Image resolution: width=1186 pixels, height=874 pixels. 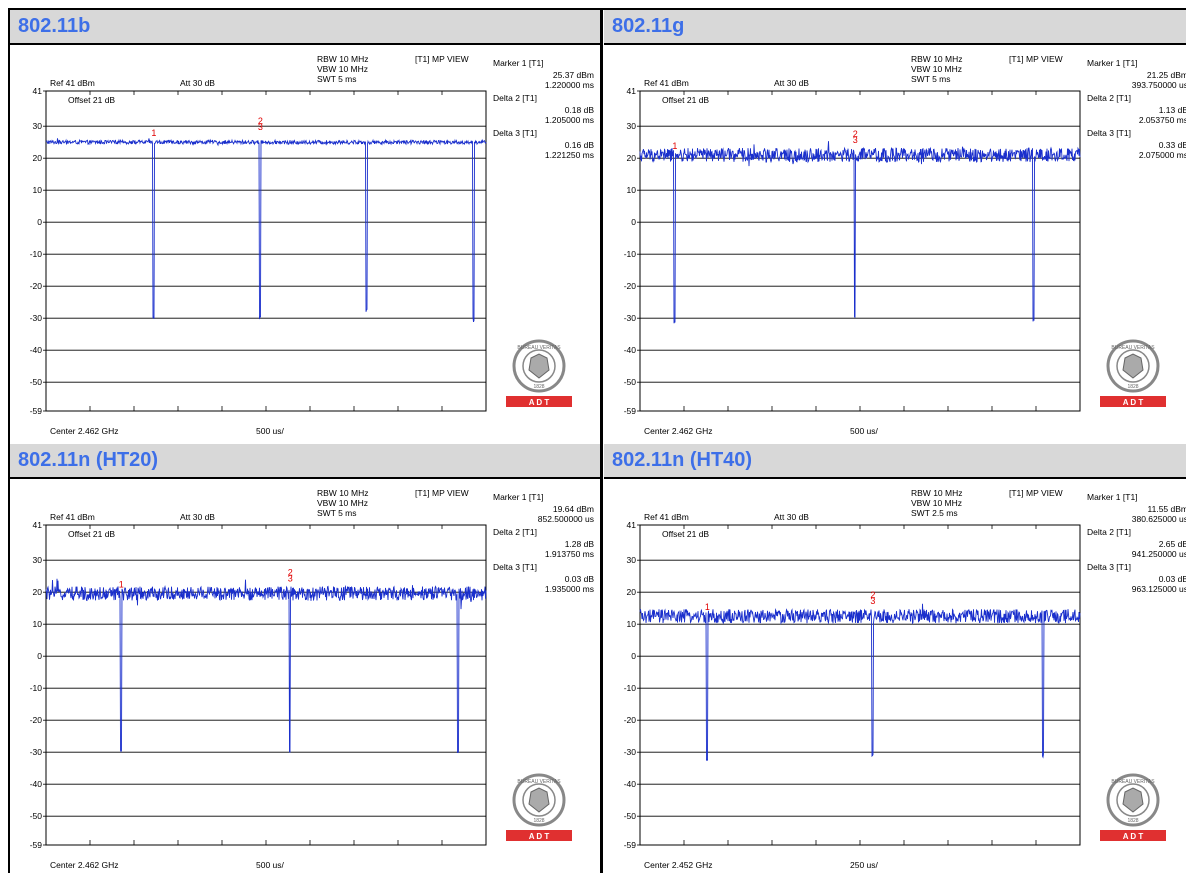 What do you see at coordinates (305, 27) in the screenshot?
I see `panel-title-bar: 802.11b` at bounding box center [305, 27].